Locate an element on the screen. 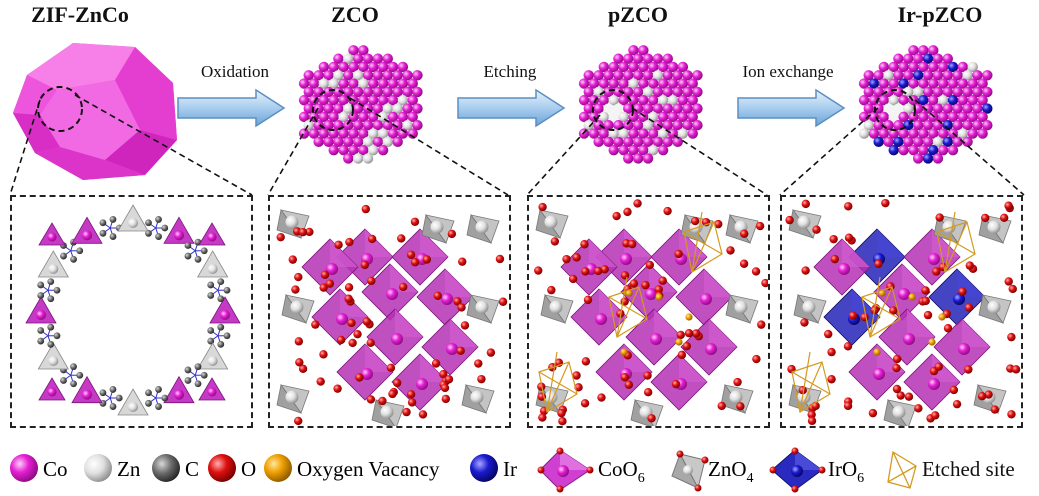  pzco-particle is located at coordinates (640, 104).